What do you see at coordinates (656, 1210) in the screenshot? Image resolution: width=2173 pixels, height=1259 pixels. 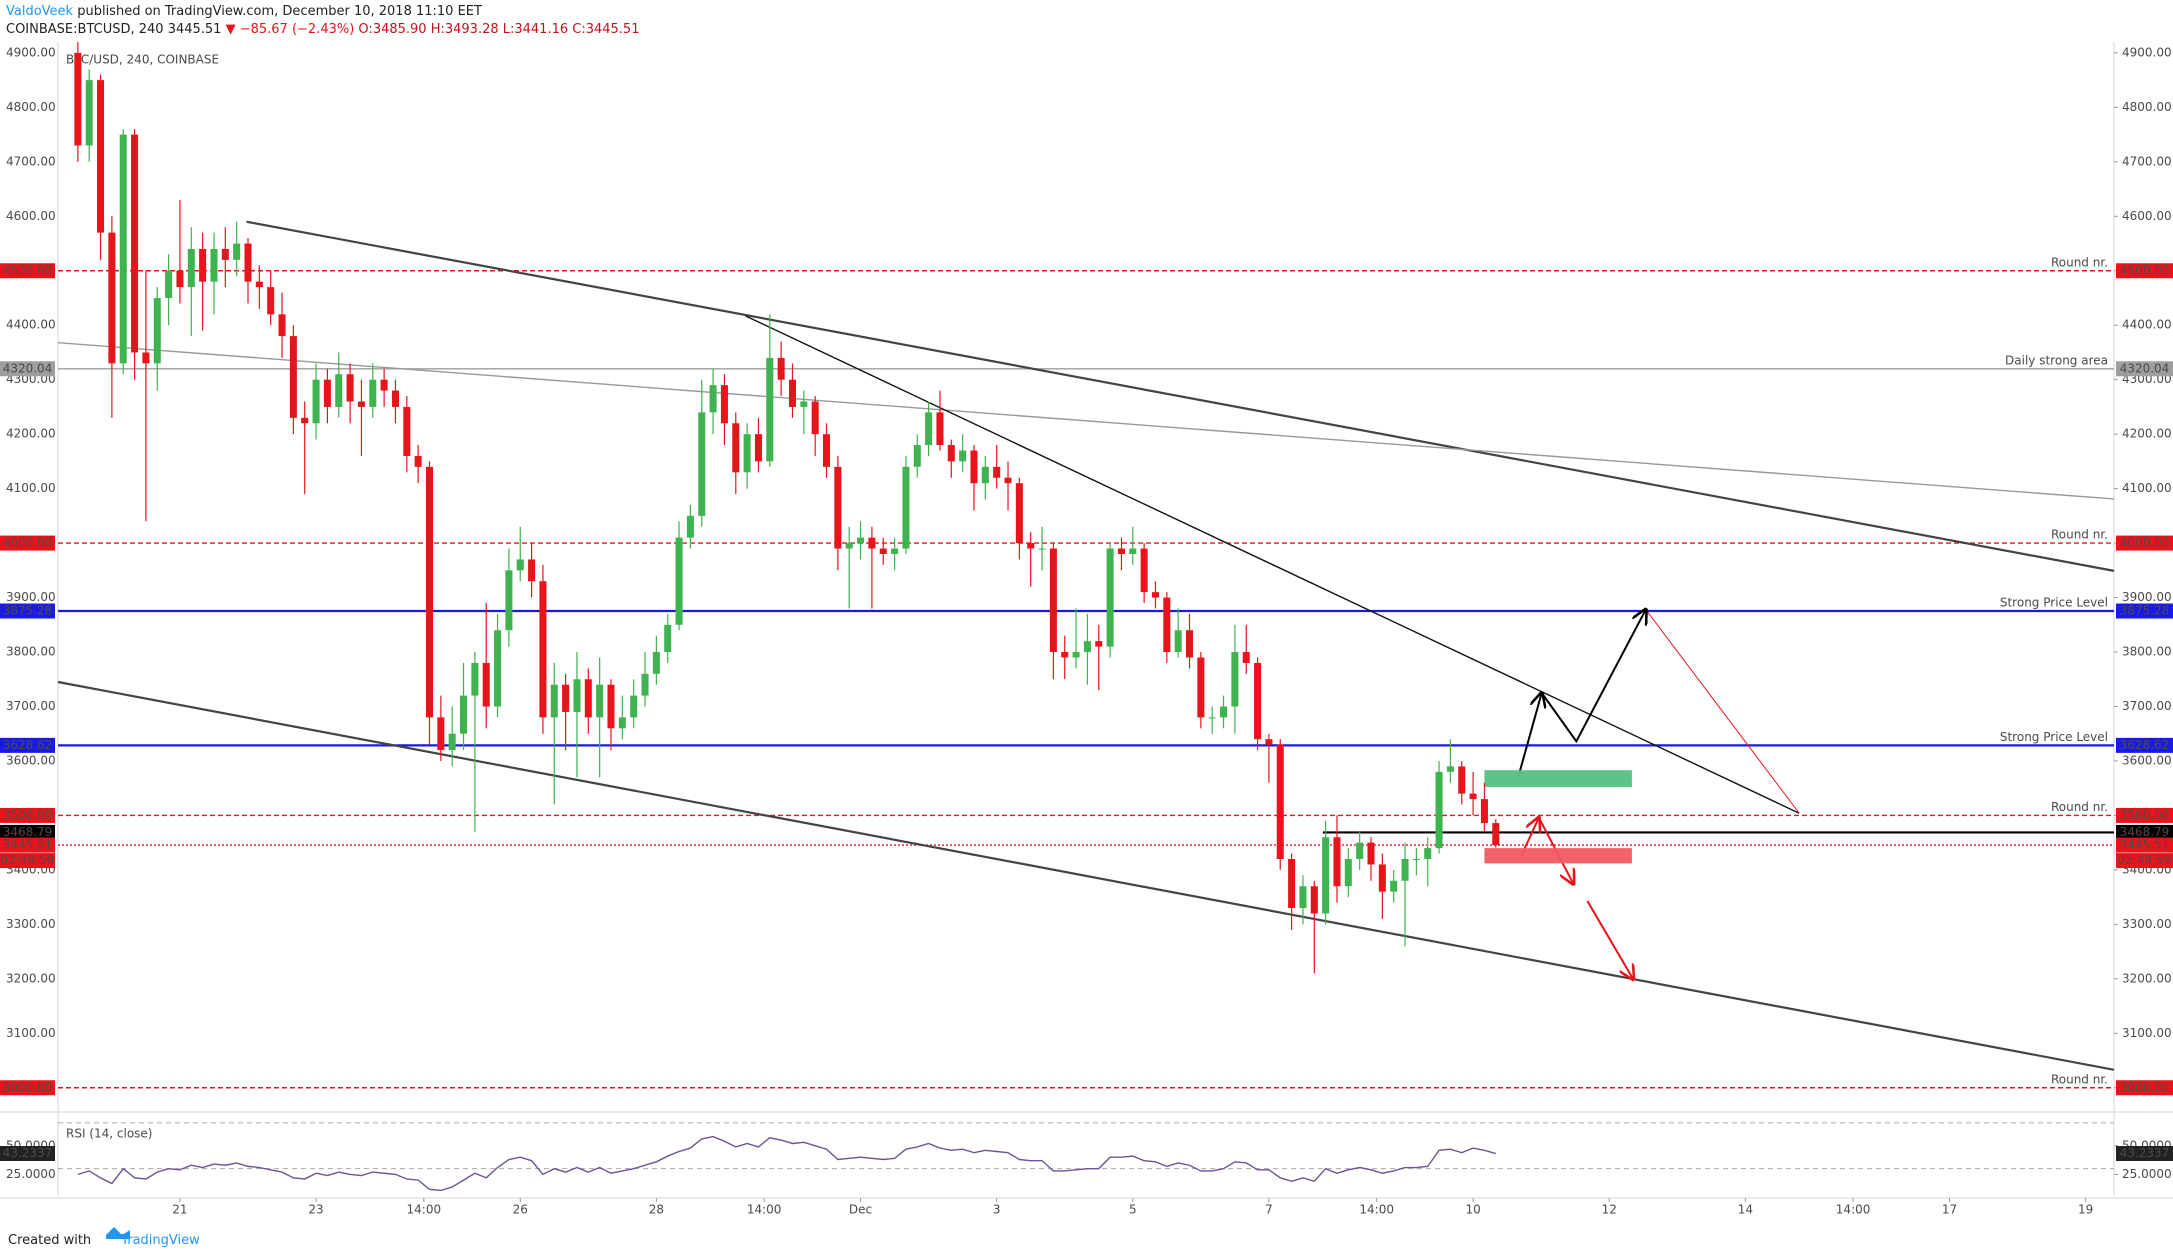 I see `x-tick-label: 28` at bounding box center [656, 1210].